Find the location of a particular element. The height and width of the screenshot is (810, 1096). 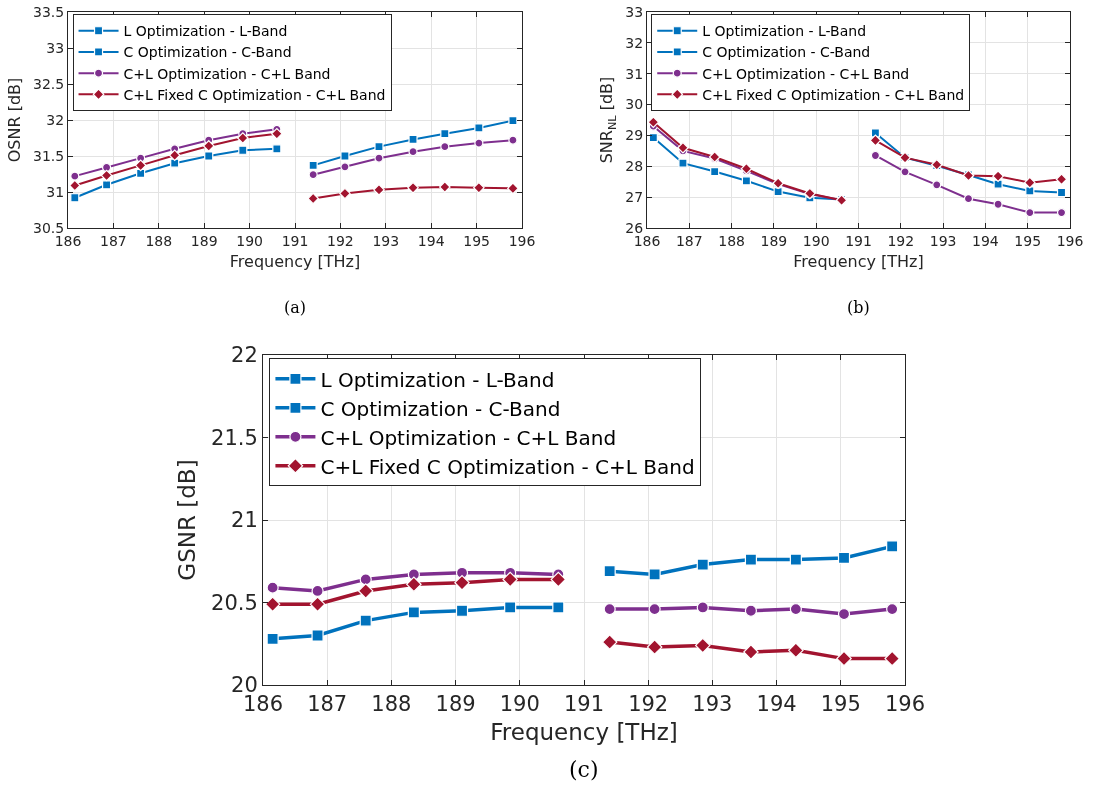

y-tick-label: 32 is located at coordinates (634, 42).